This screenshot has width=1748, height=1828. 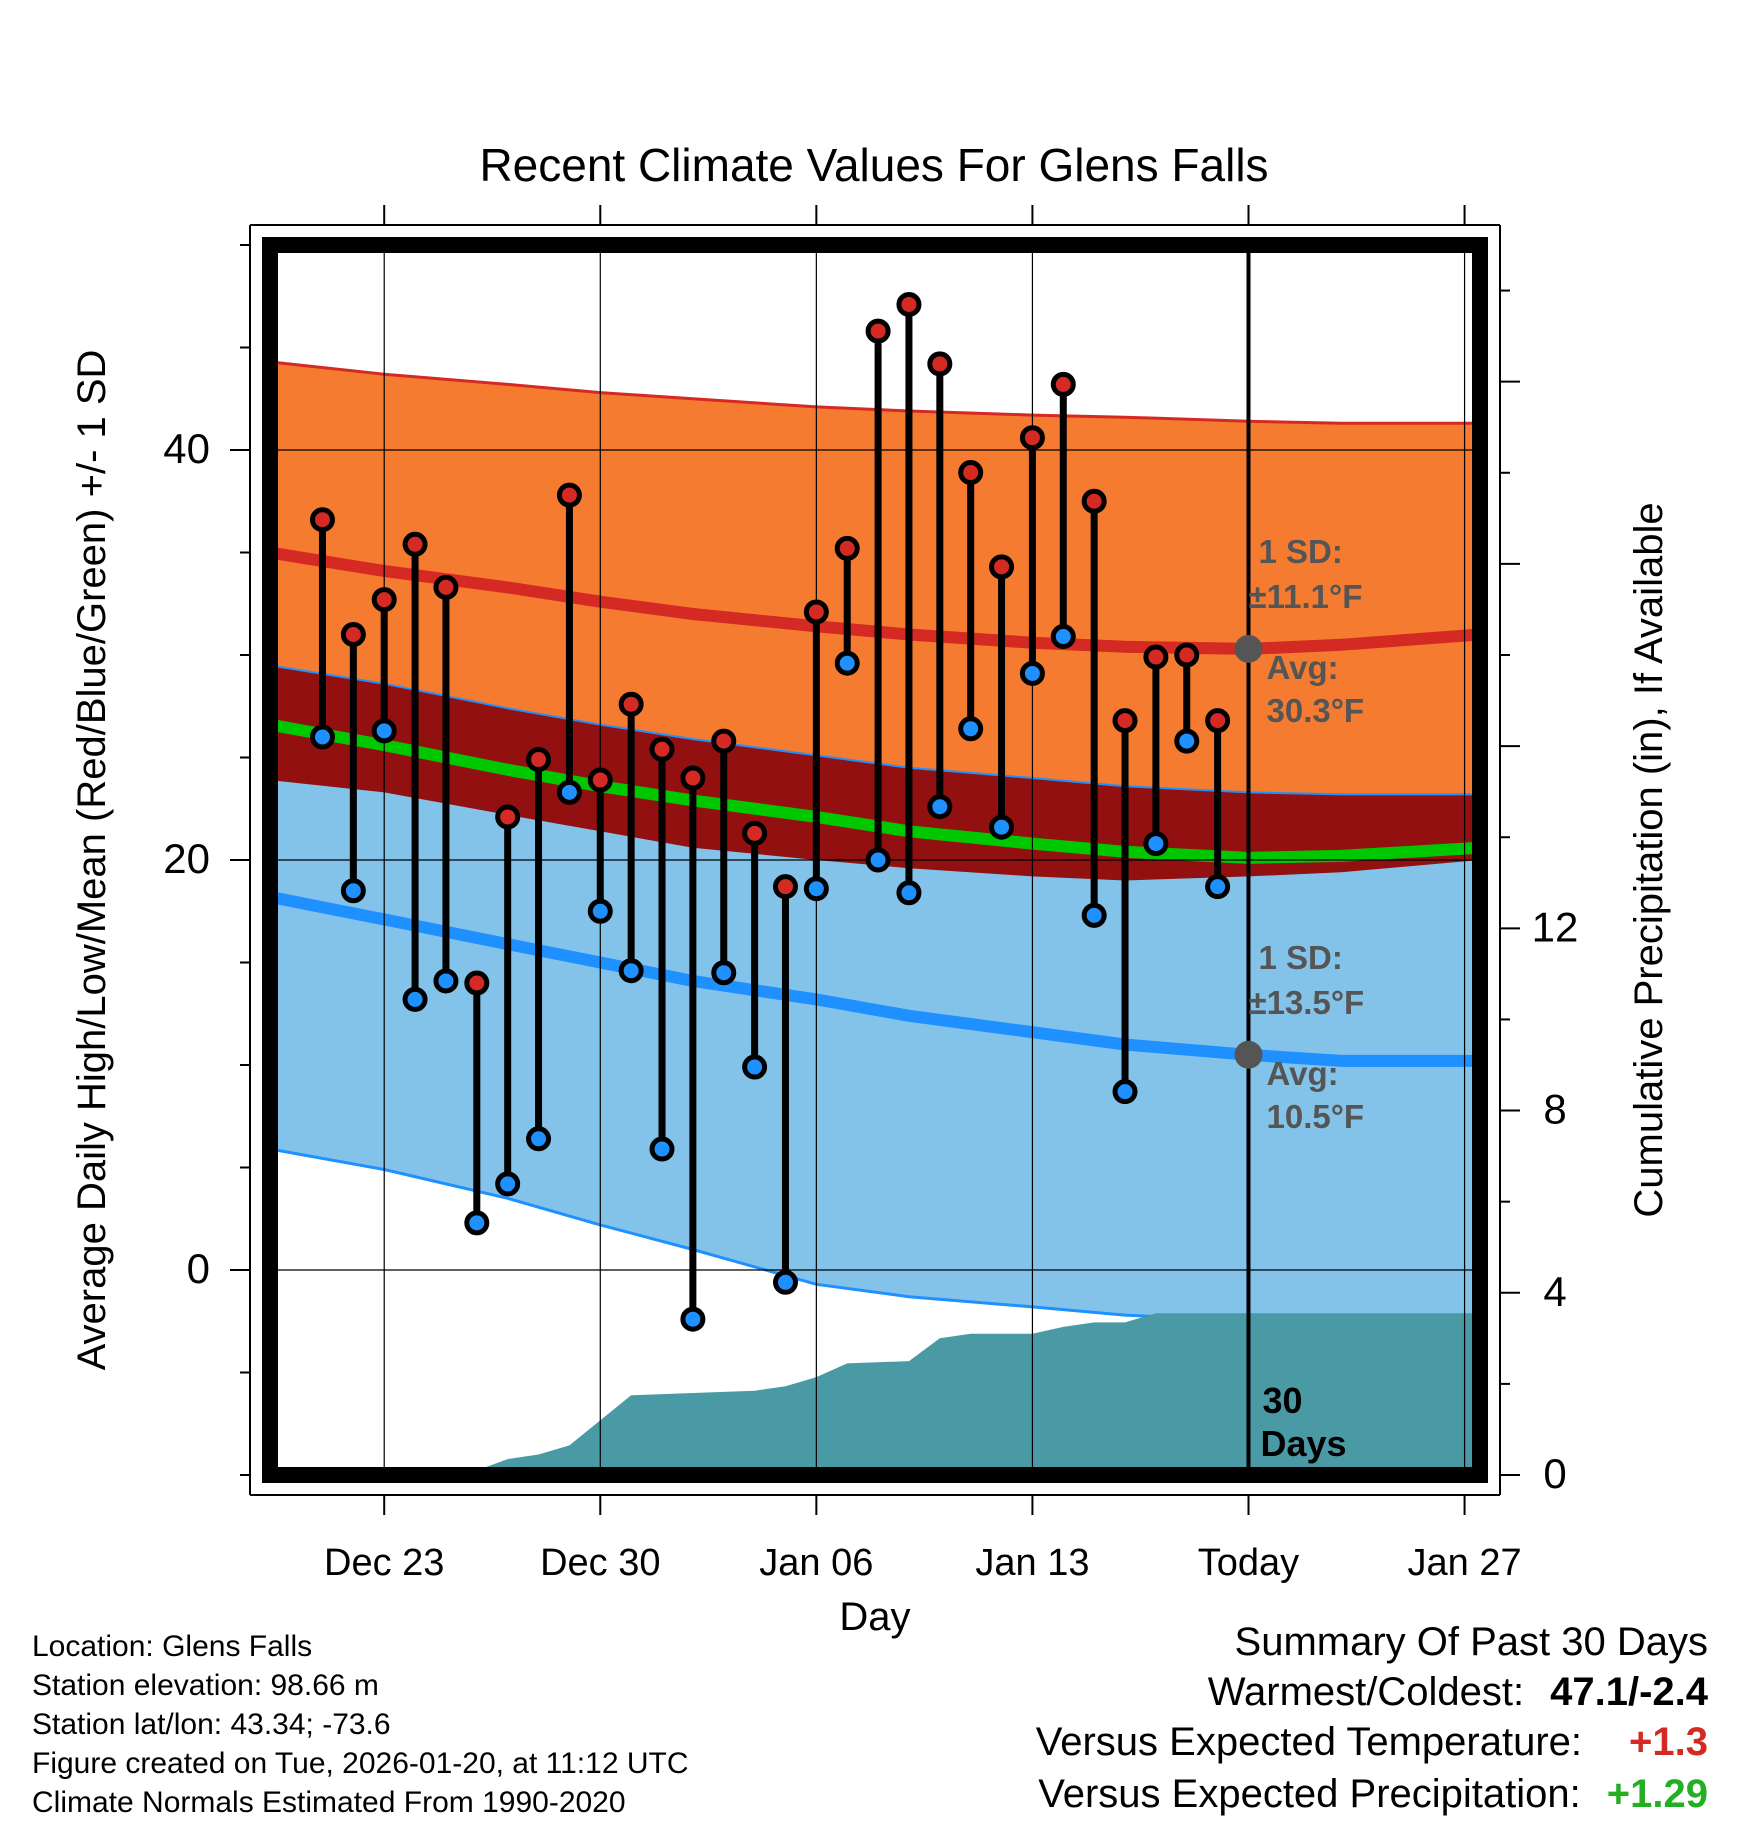 What do you see at coordinates (1248, 648) in the screenshot?
I see `annotation-avg-dot-high` at bounding box center [1248, 648].